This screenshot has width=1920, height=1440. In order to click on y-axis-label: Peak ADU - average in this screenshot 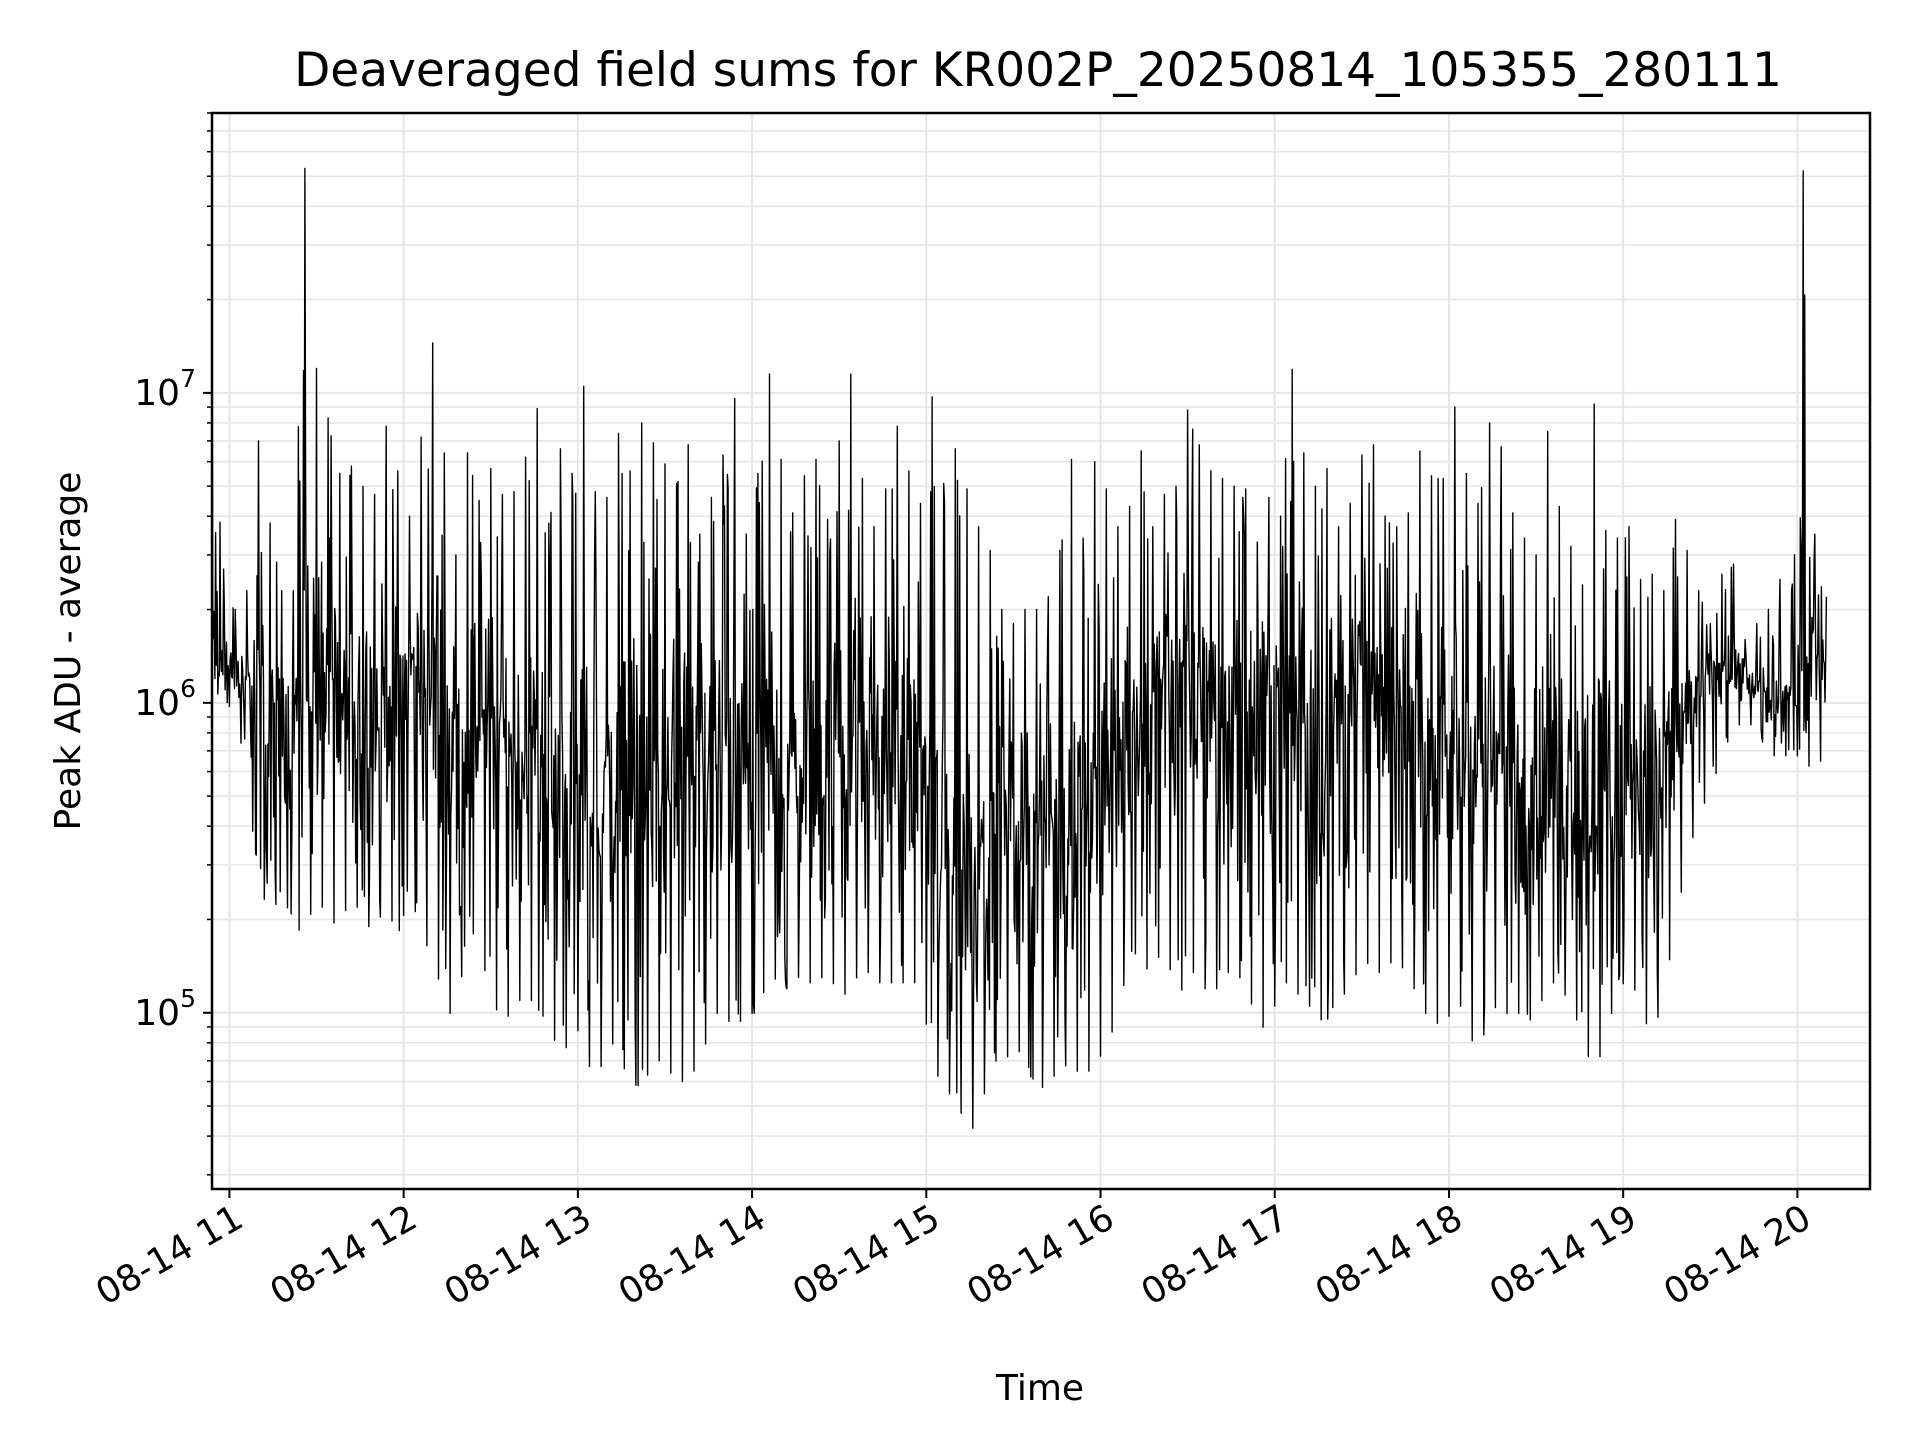, I will do `click(68, 651)`.